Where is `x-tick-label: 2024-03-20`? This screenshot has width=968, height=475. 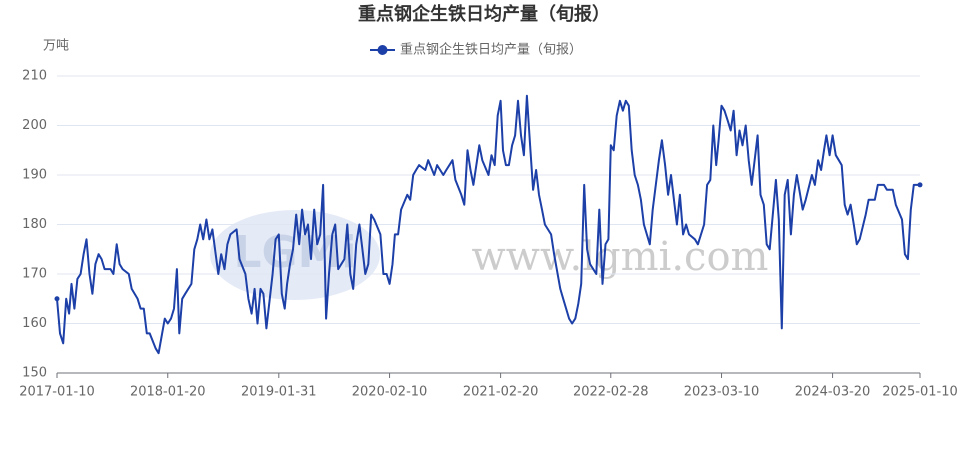
x-tick-label: 2024-03-20 is located at coordinates (833, 392).